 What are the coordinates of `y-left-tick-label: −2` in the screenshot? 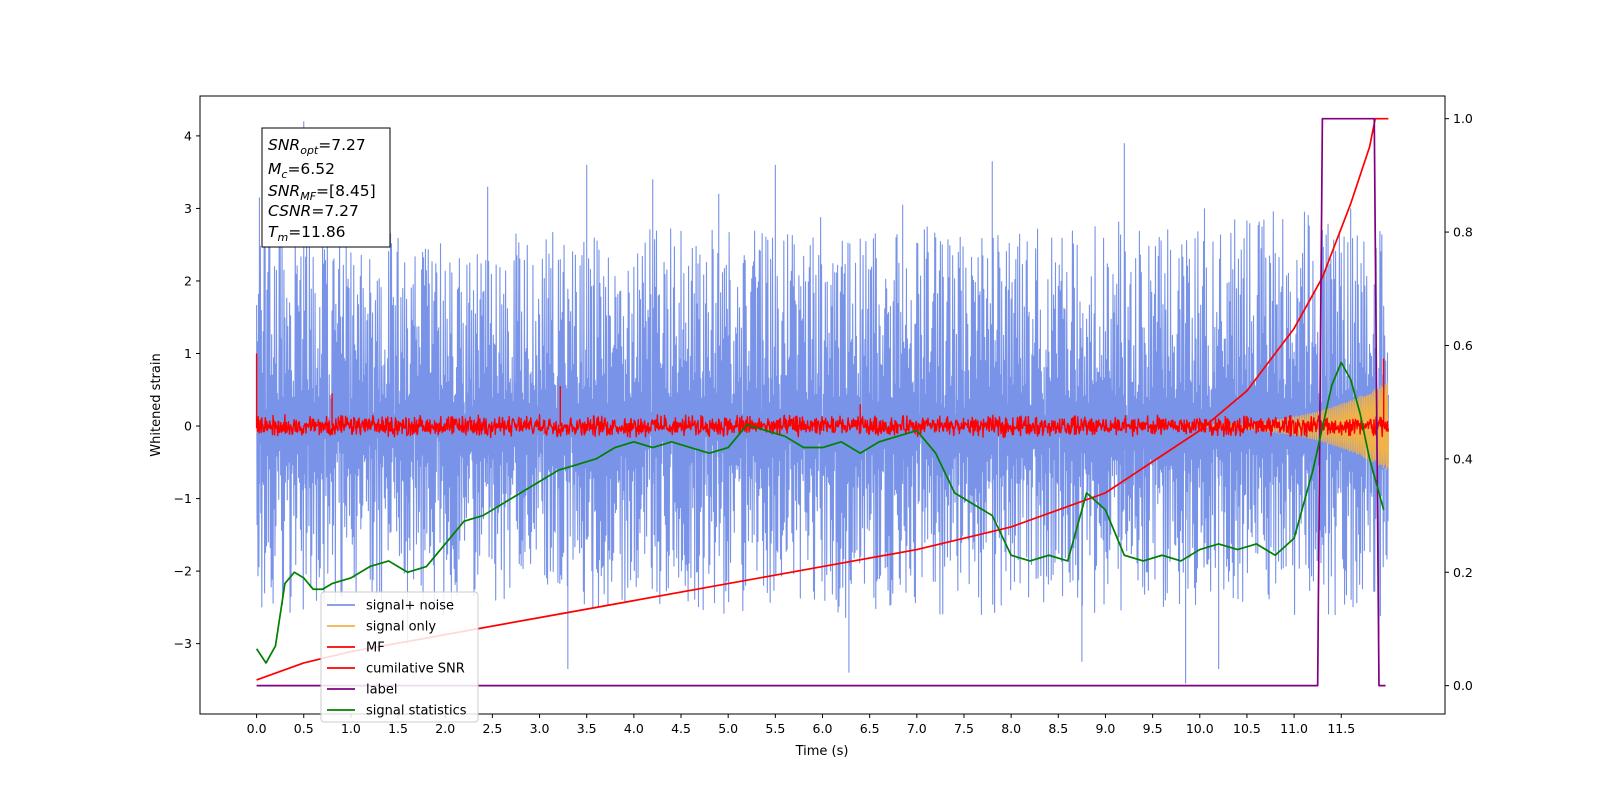 It's located at (183, 571).